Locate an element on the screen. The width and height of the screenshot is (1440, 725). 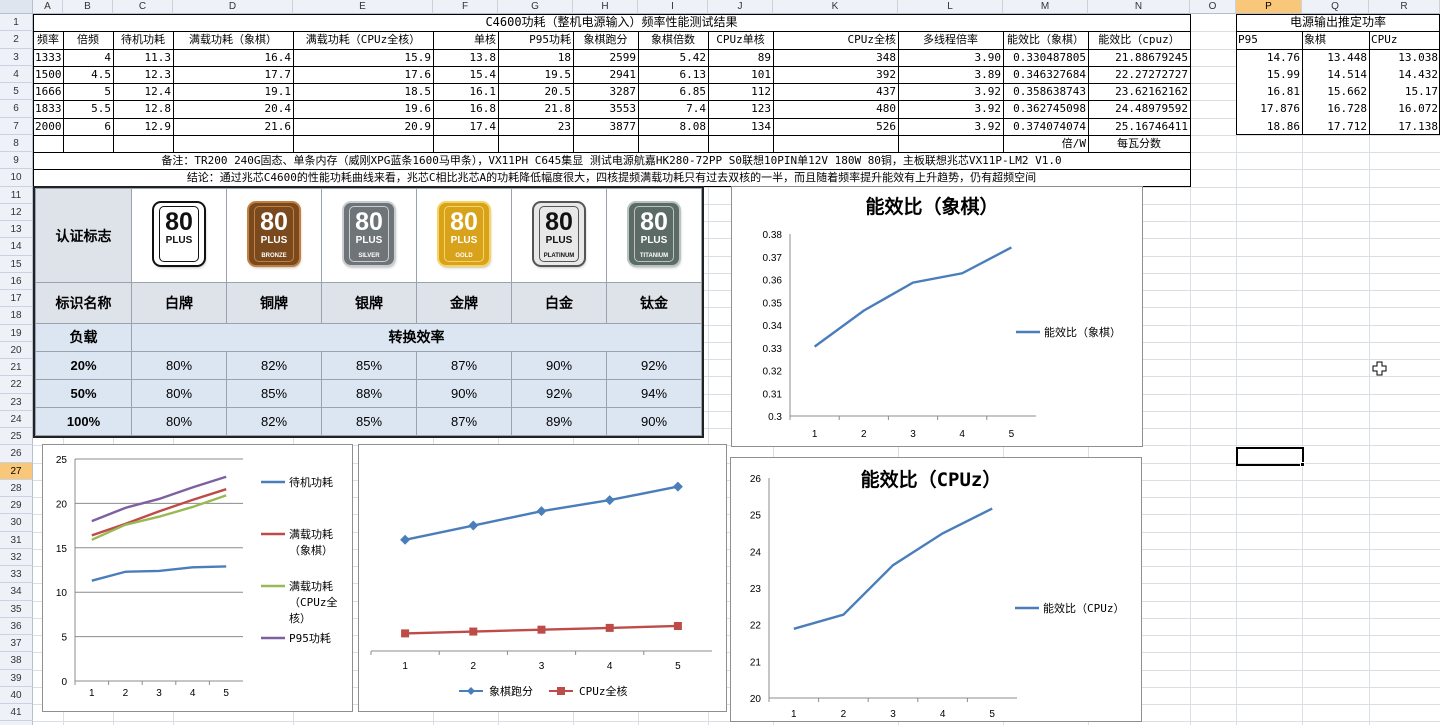
row-header: 38 is located at coordinates (16, 661).